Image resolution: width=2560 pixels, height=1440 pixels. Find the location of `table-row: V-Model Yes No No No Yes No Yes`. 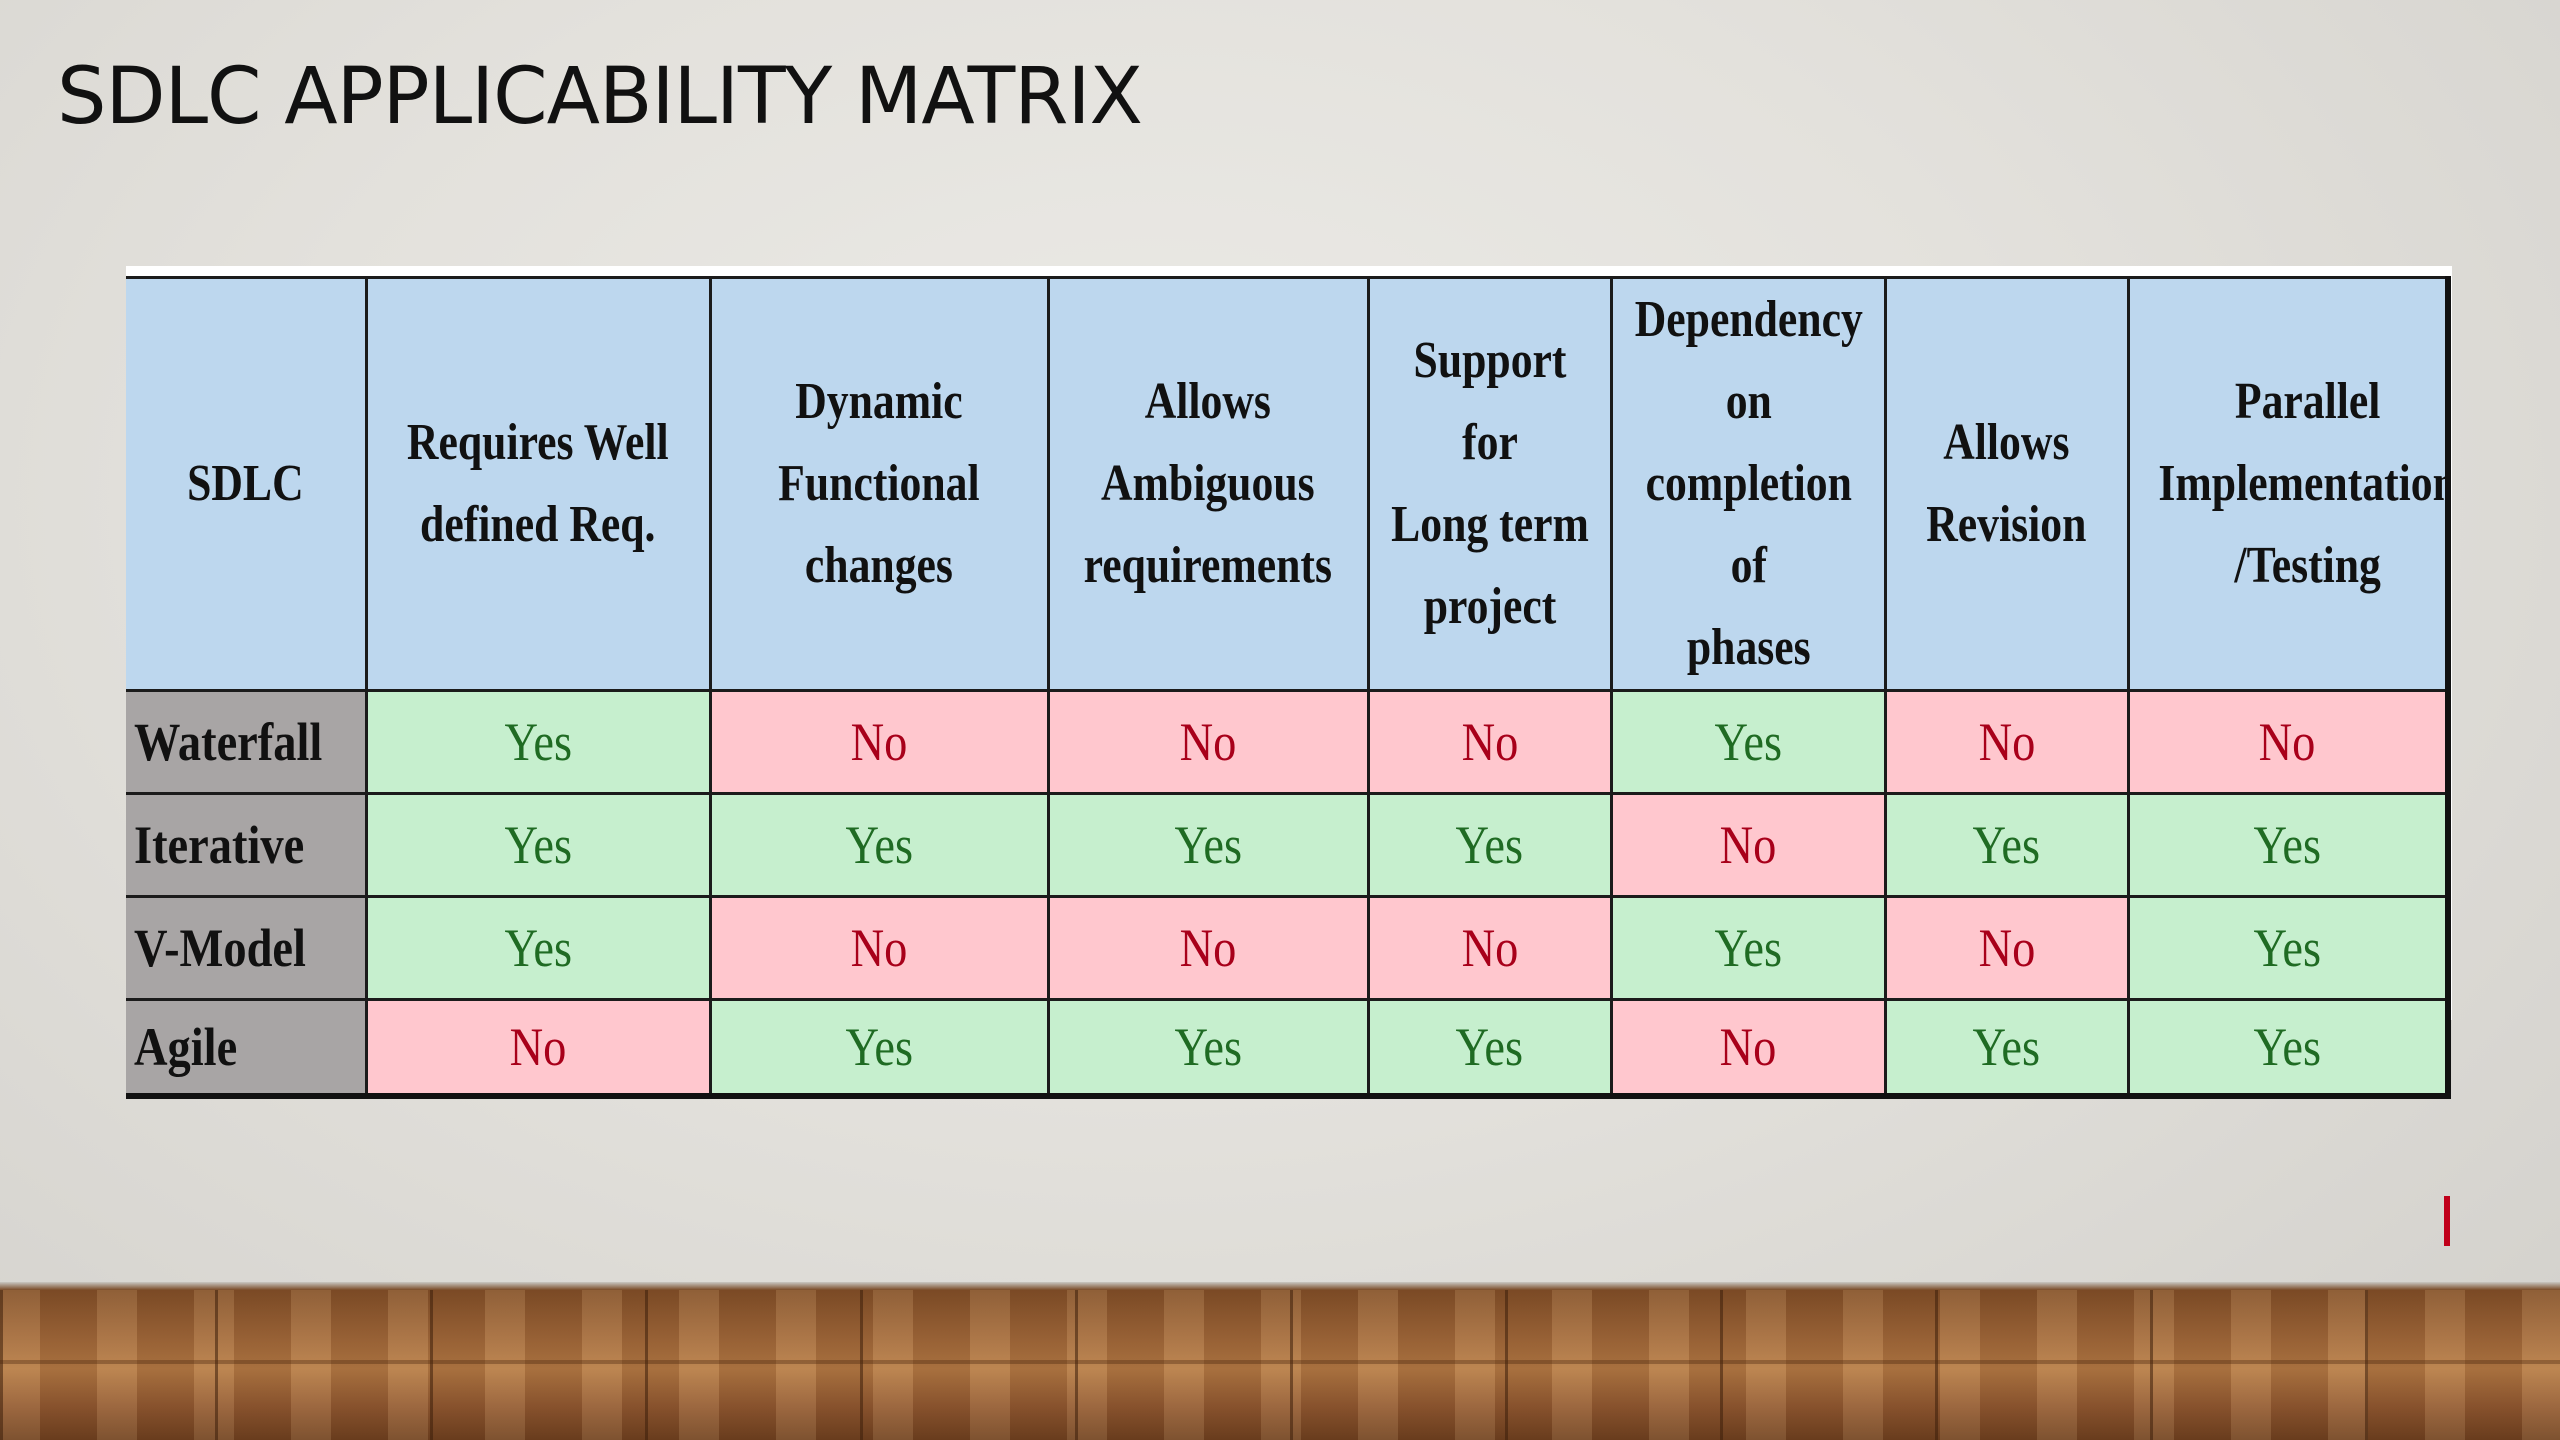

table-row: V-Model Yes No No No Yes No Yes is located at coordinates (1288, 948).